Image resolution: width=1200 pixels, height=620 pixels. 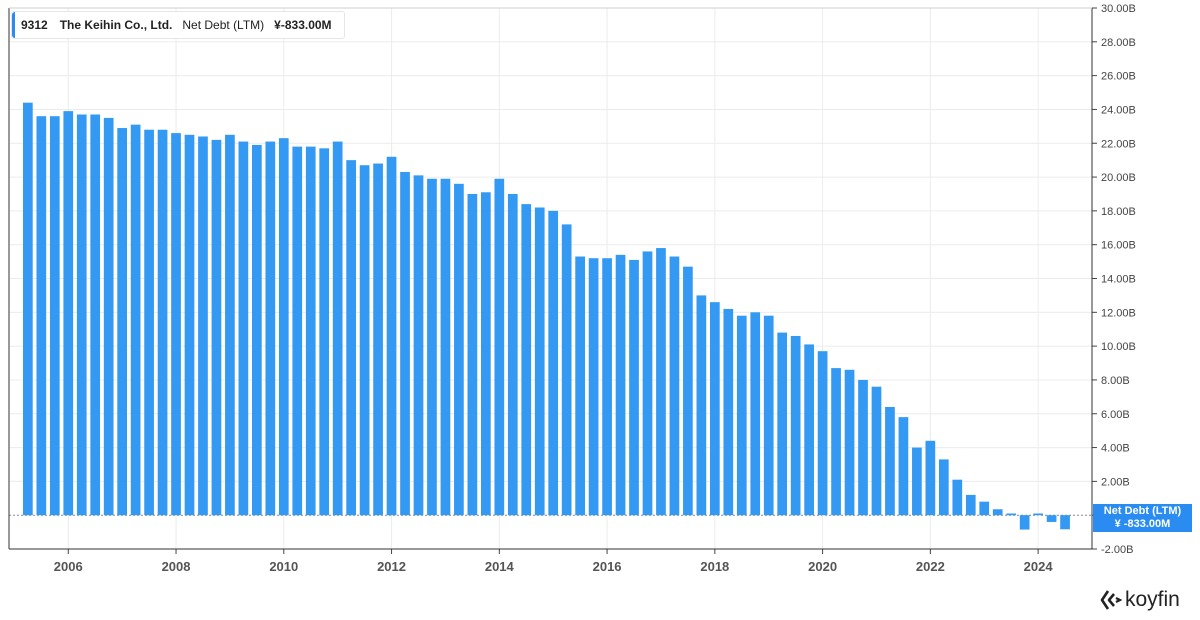 I want to click on last-value-tag: Net Debt (LTM) ¥ -833.00M, so click(x=1142, y=518).